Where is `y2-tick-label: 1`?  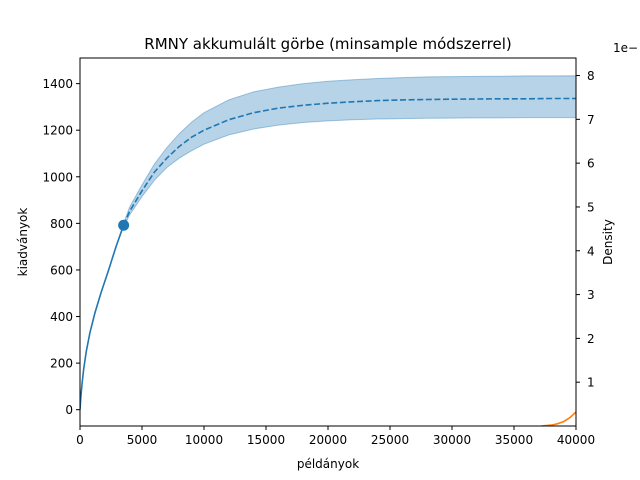 y2-tick-label: 1 is located at coordinates (591, 383).